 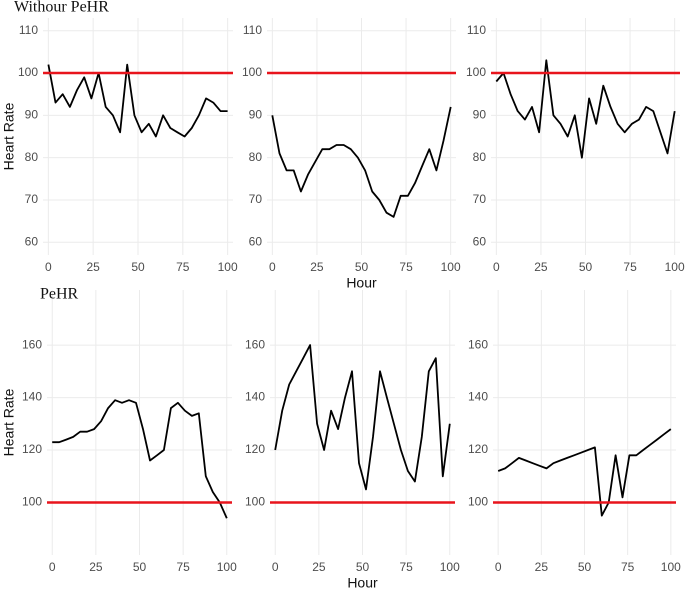 What do you see at coordinates (61, 8) in the screenshot?
I see `panel-title: Withour PeHR` at bounding box center [61, 8].